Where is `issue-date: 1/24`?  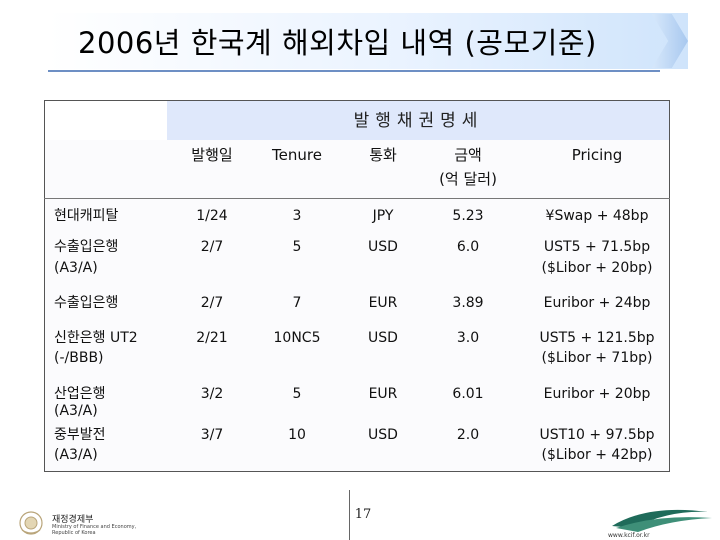 issue-date: 1/24 is located at coordinates (212, 216).